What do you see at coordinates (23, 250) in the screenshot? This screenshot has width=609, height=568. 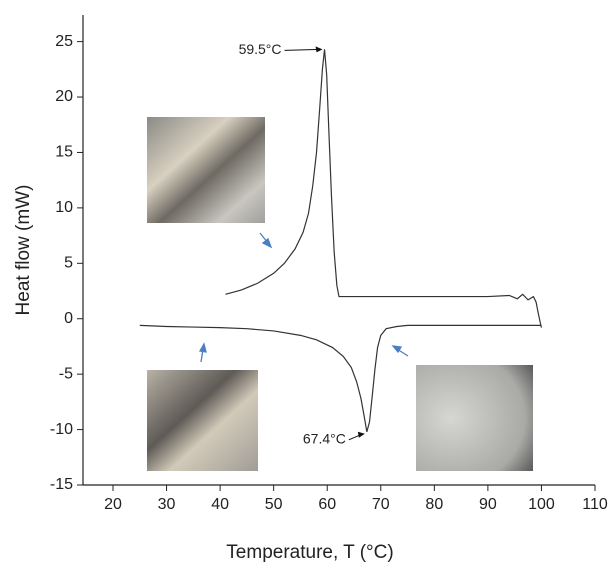 I see `y-axis-label: Heat flow (mW)` at bounding box center [23, 250].